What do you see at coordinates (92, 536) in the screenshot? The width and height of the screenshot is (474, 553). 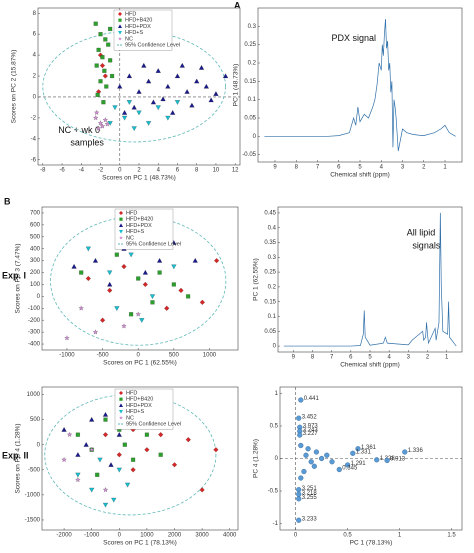 I see `x-tick-label: -1000` at bounding box center [92, 536].